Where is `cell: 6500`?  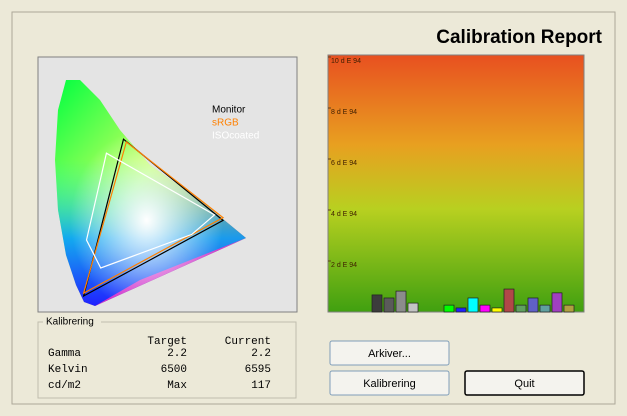
cell: 6500 is located at coordinates (174, 370).